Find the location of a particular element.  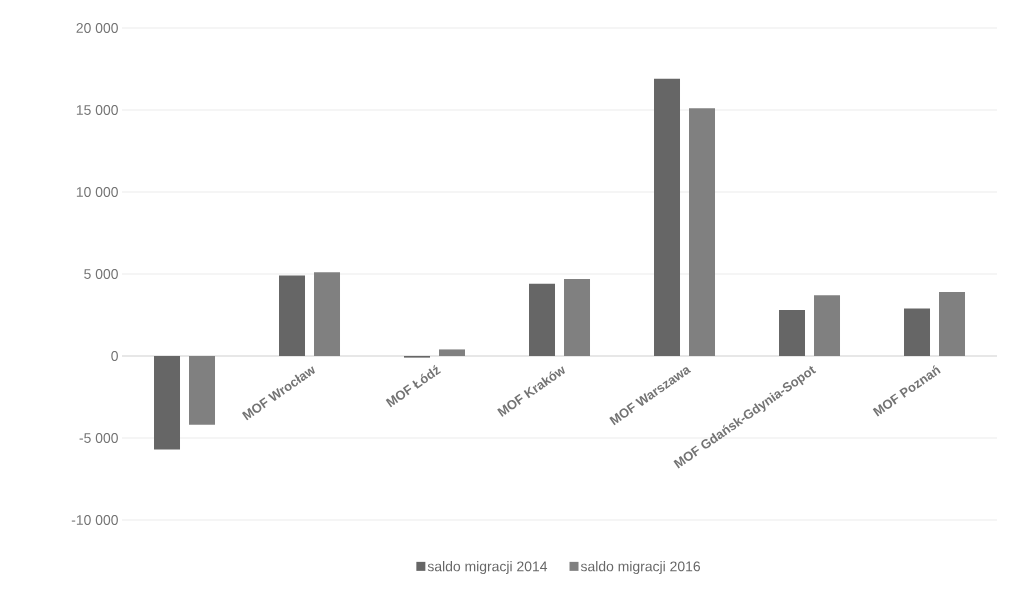

y-tick-label: 20 000 is located at coordinates (97, 28).